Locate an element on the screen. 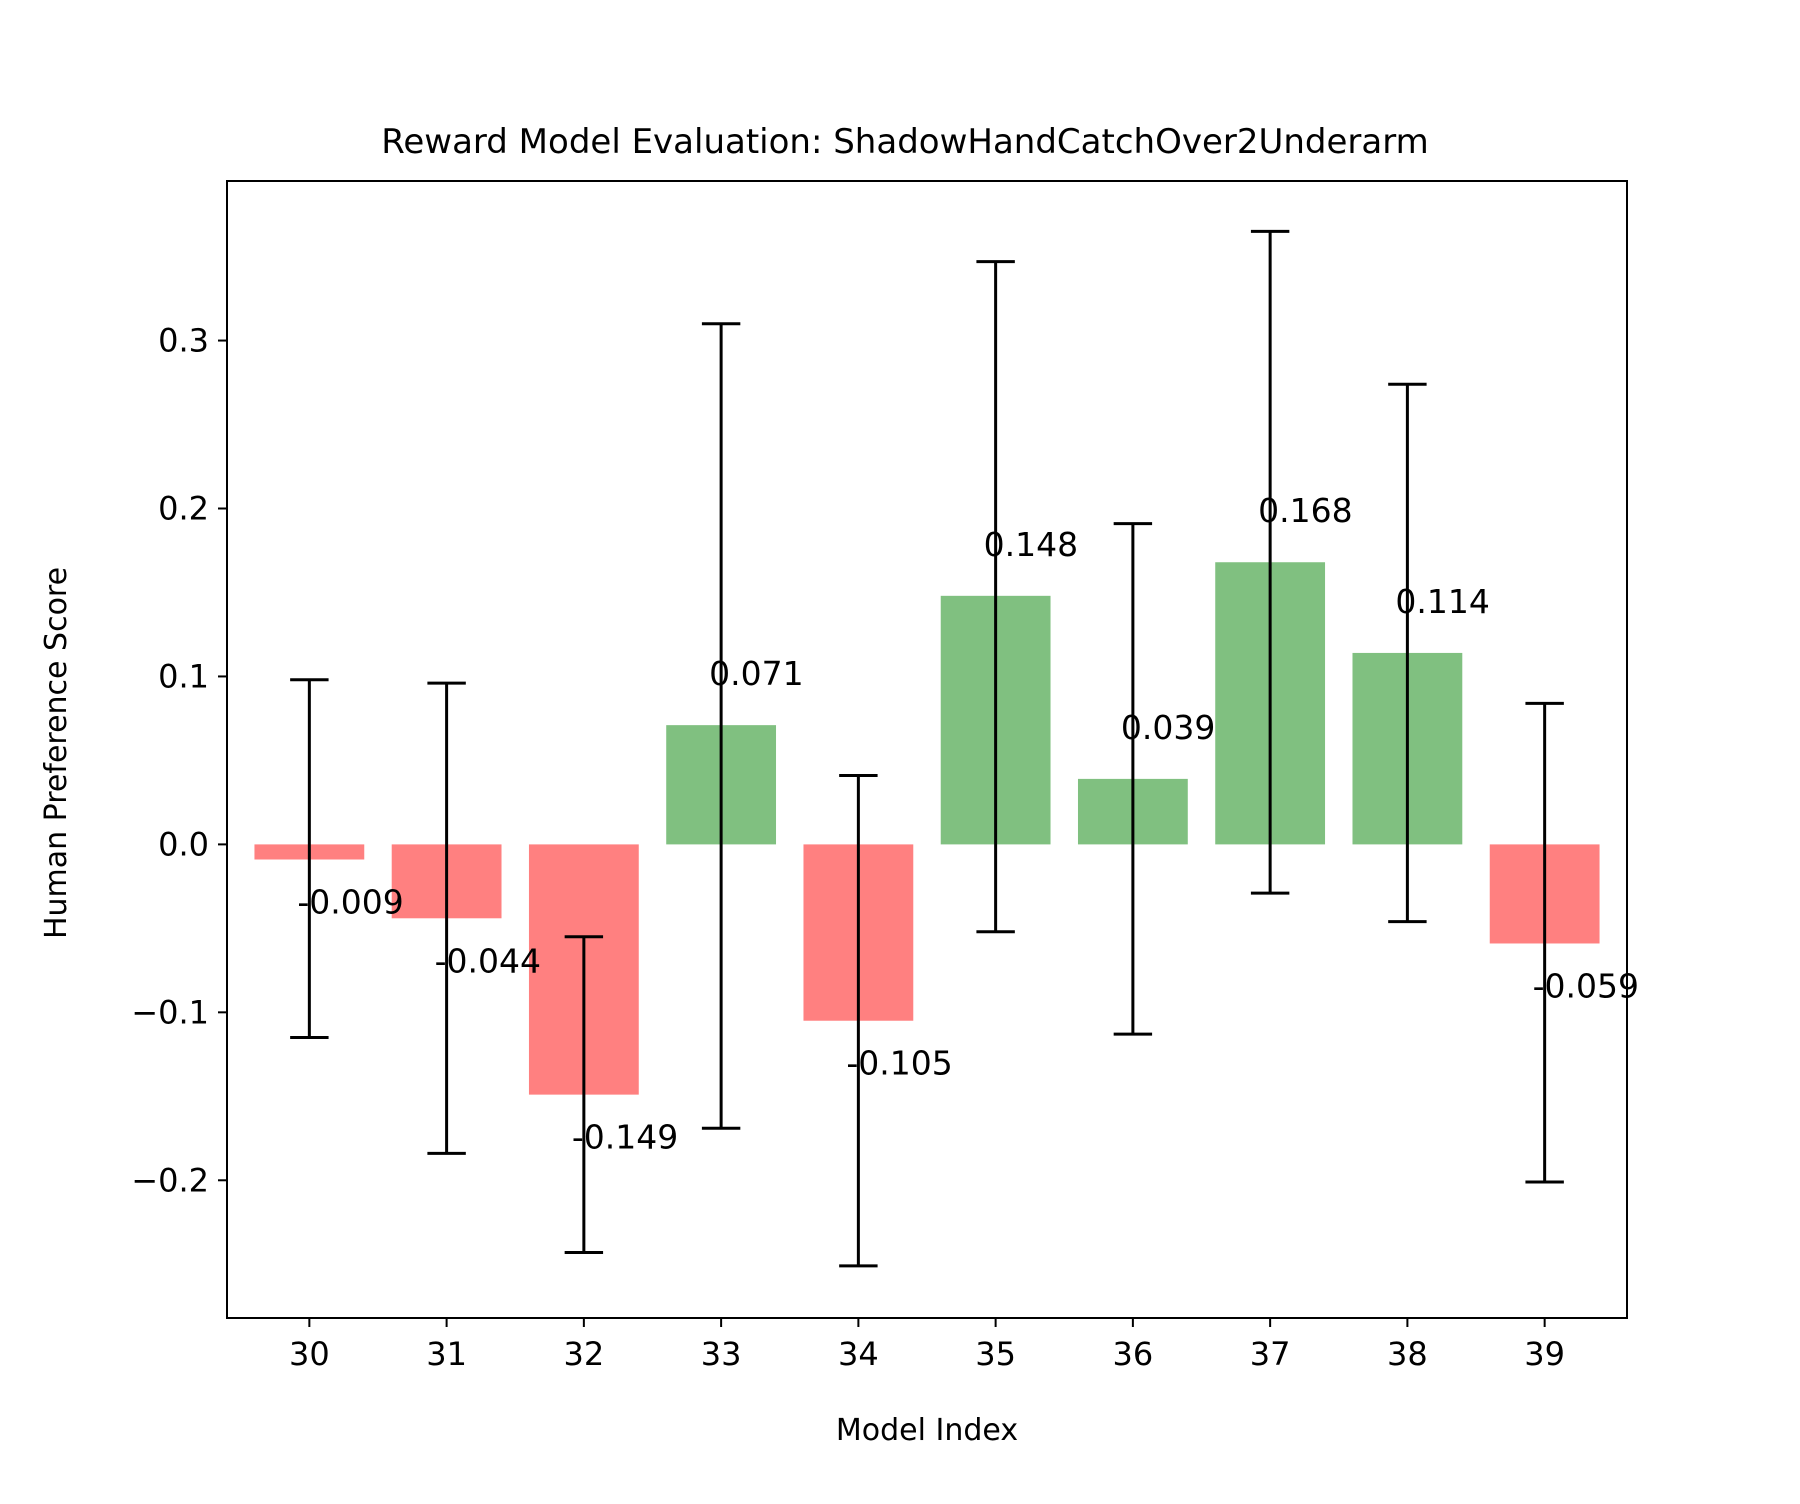 The height and width of the screenshot is (1504, 1800). x-tick-label-38: 38 is located at coordinates (1407, 1354).